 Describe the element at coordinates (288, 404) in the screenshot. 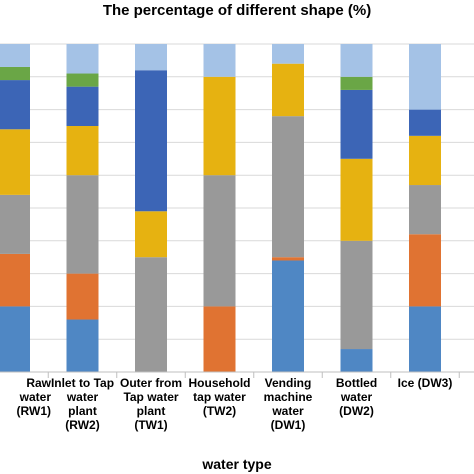

I see `category-label-5: Vending machine water (DW1)` at that location.